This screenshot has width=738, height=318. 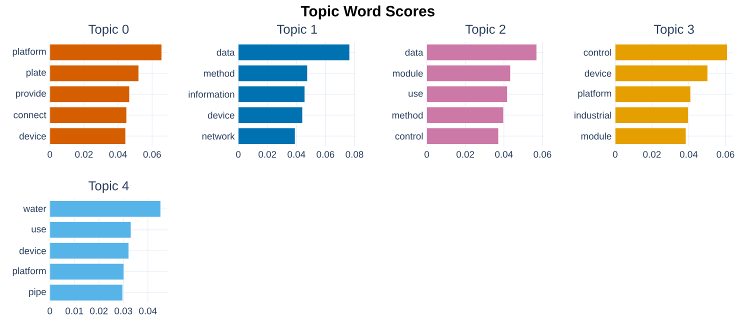 I want to click on x-tick-label: 0.01, so click(x=75, y=311).